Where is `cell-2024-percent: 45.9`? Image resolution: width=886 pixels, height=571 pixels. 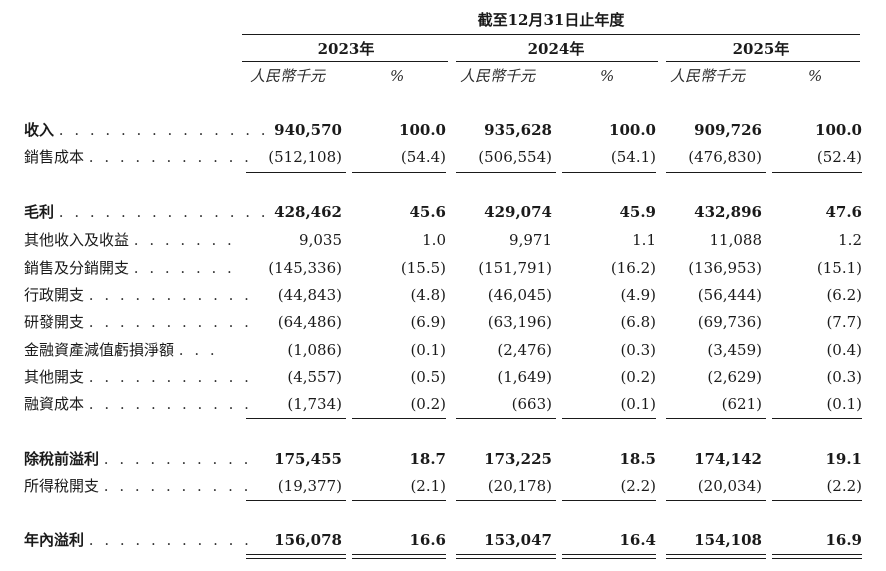
cell-2024-percent: 45.9 is located at coordinates (637, 212).